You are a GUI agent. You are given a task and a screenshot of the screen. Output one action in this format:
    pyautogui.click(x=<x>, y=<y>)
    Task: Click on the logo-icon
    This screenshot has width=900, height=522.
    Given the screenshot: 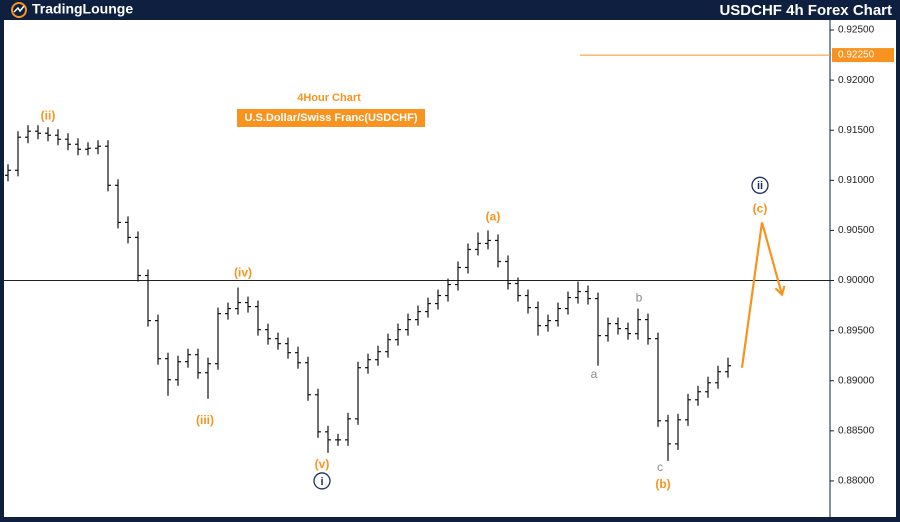 What is the action you would take?
    pyautogui.click(x=19, y=10)
    